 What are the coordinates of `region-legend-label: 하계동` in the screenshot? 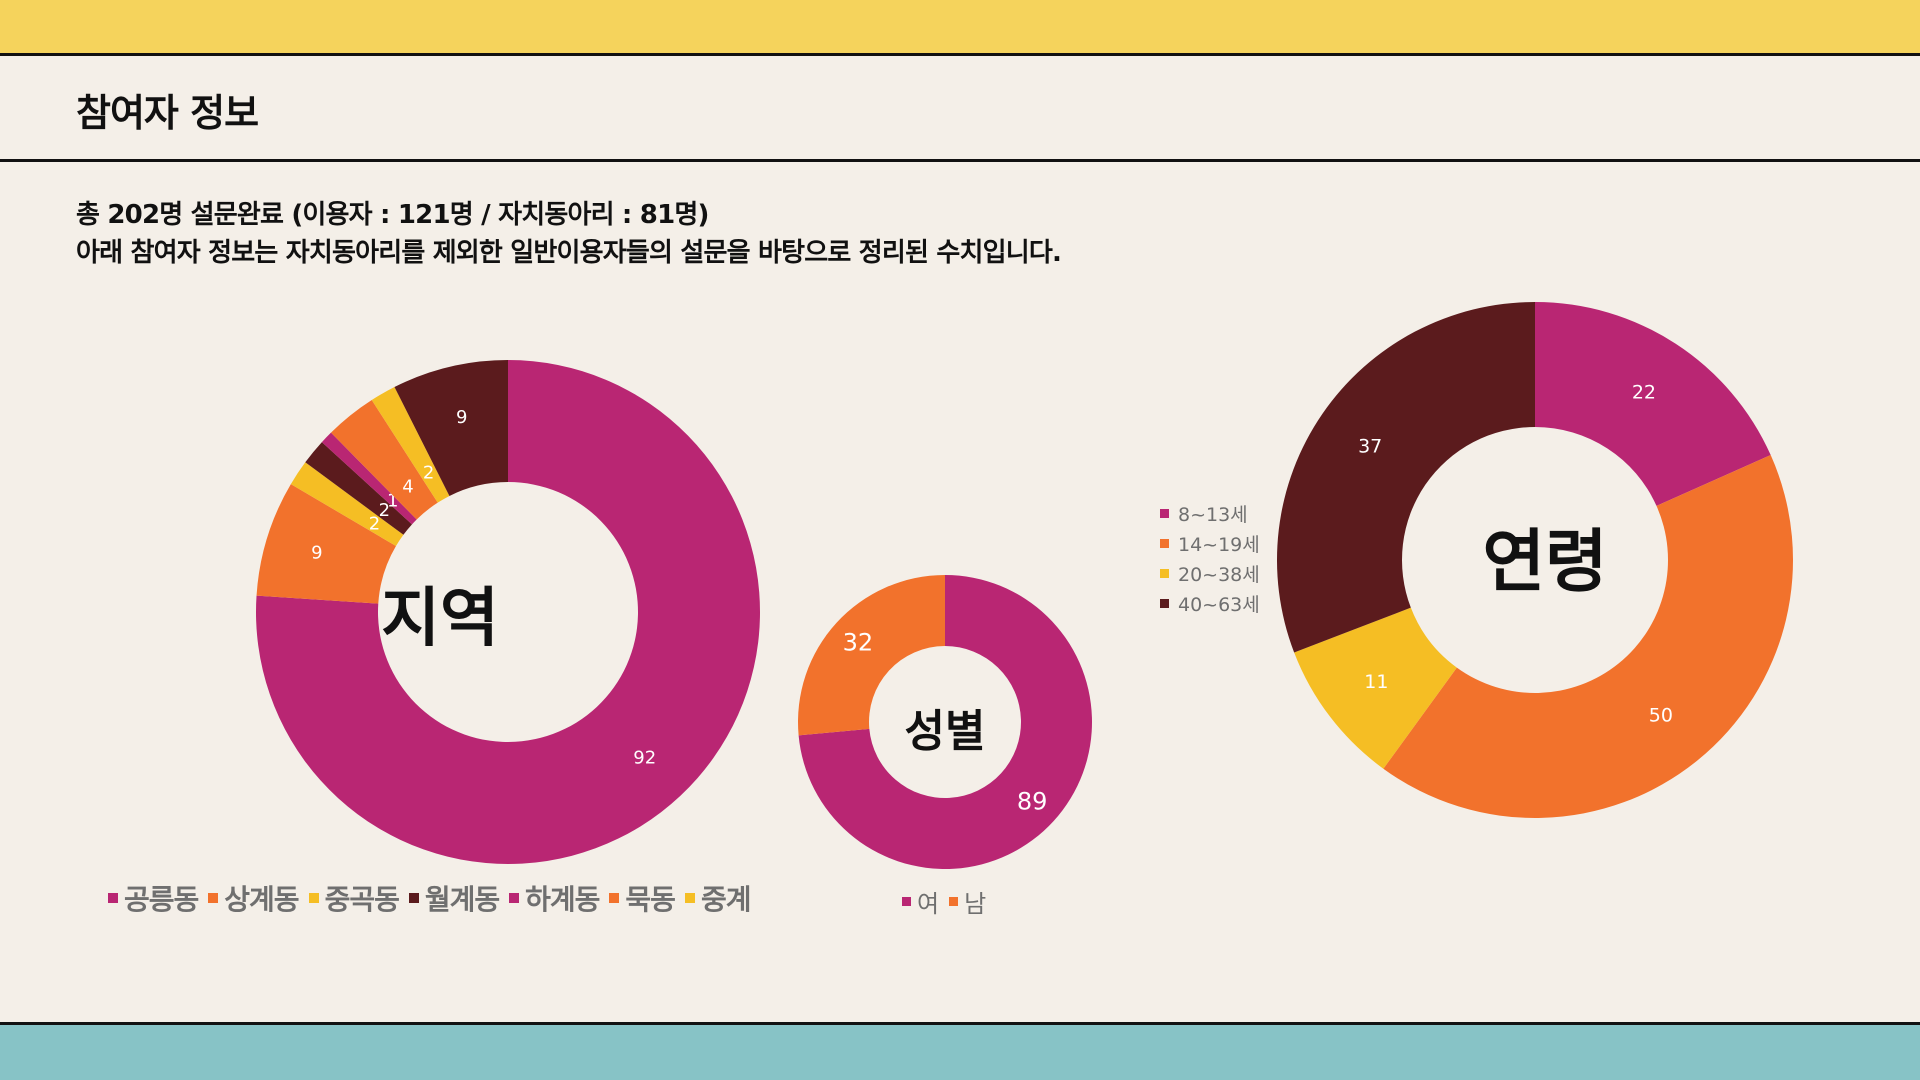 It's located at (562, 899).